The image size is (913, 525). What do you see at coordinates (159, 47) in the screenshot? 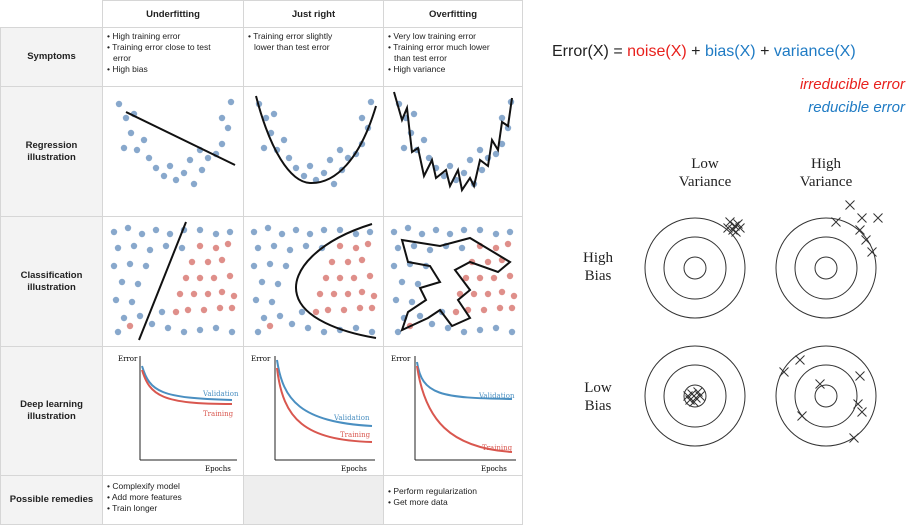
I see `symptom-line: • Training error close to test` at bounding box center [159, 47].